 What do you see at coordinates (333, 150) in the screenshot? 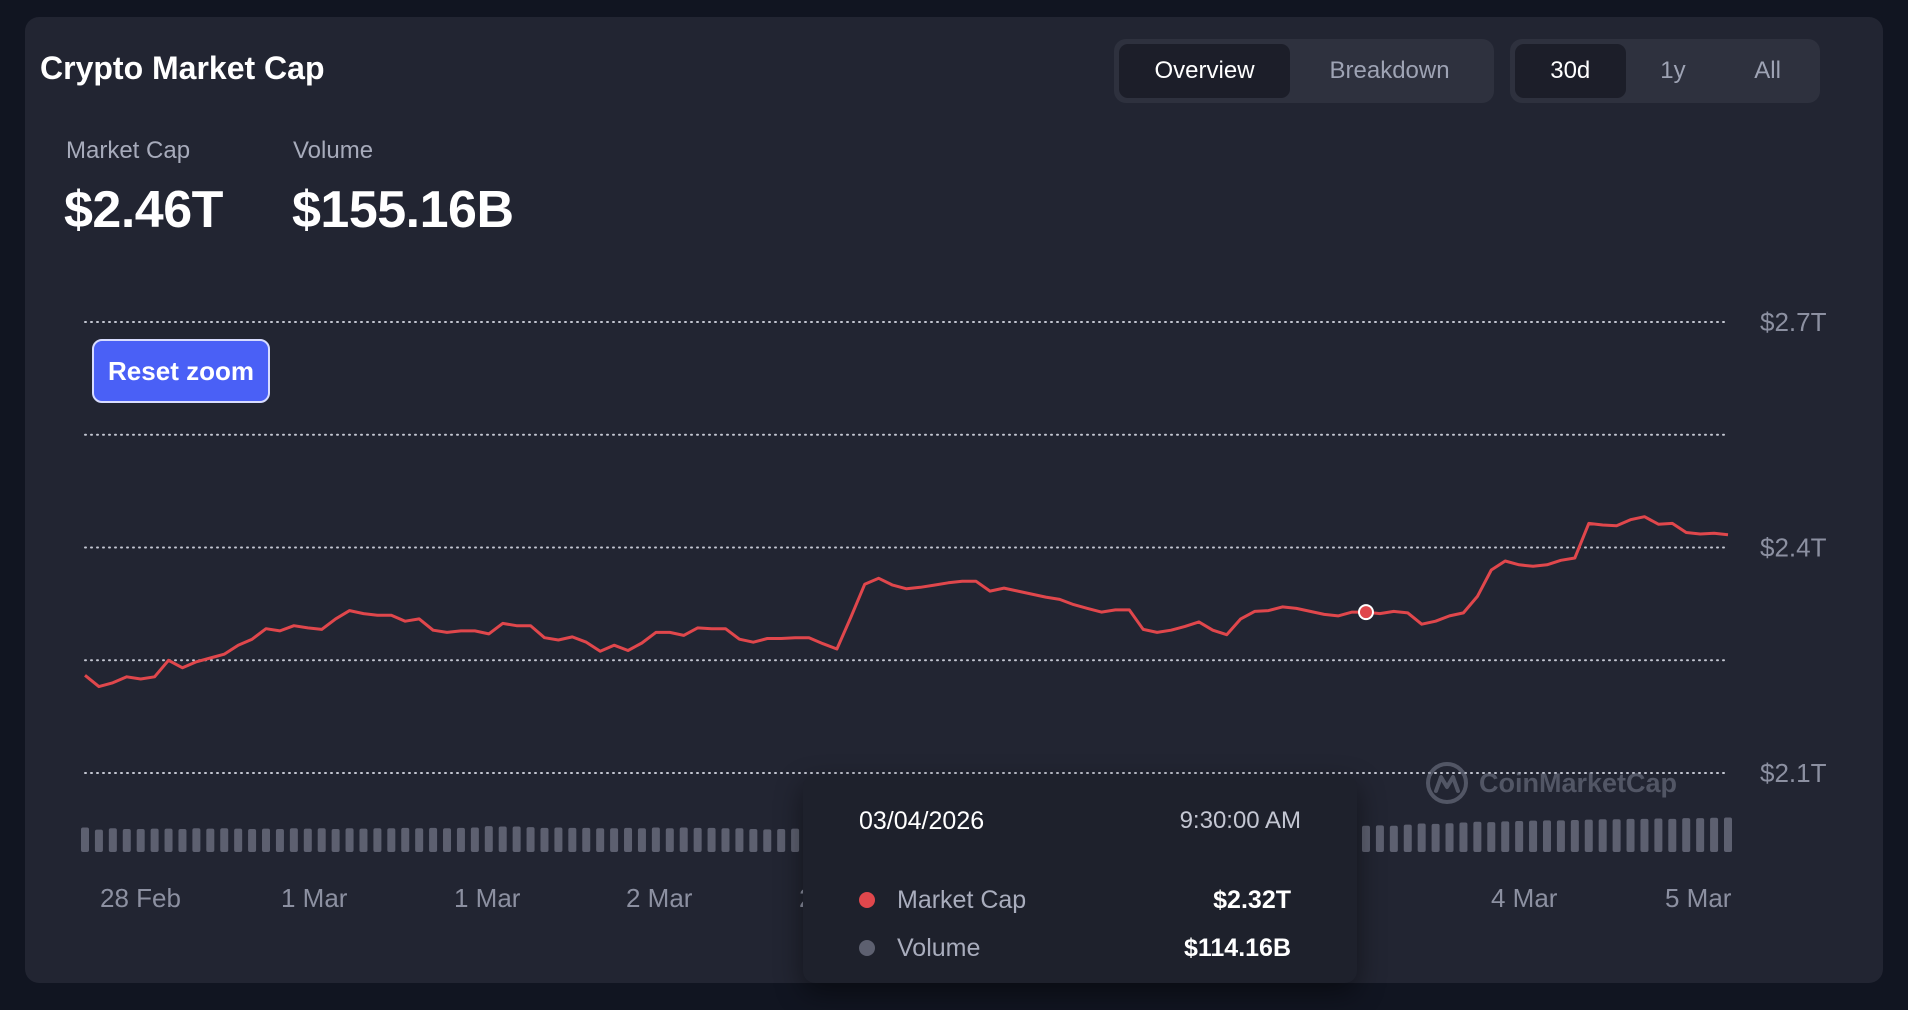
I see `volume-label: Volume` at bounding box center [333, 150].